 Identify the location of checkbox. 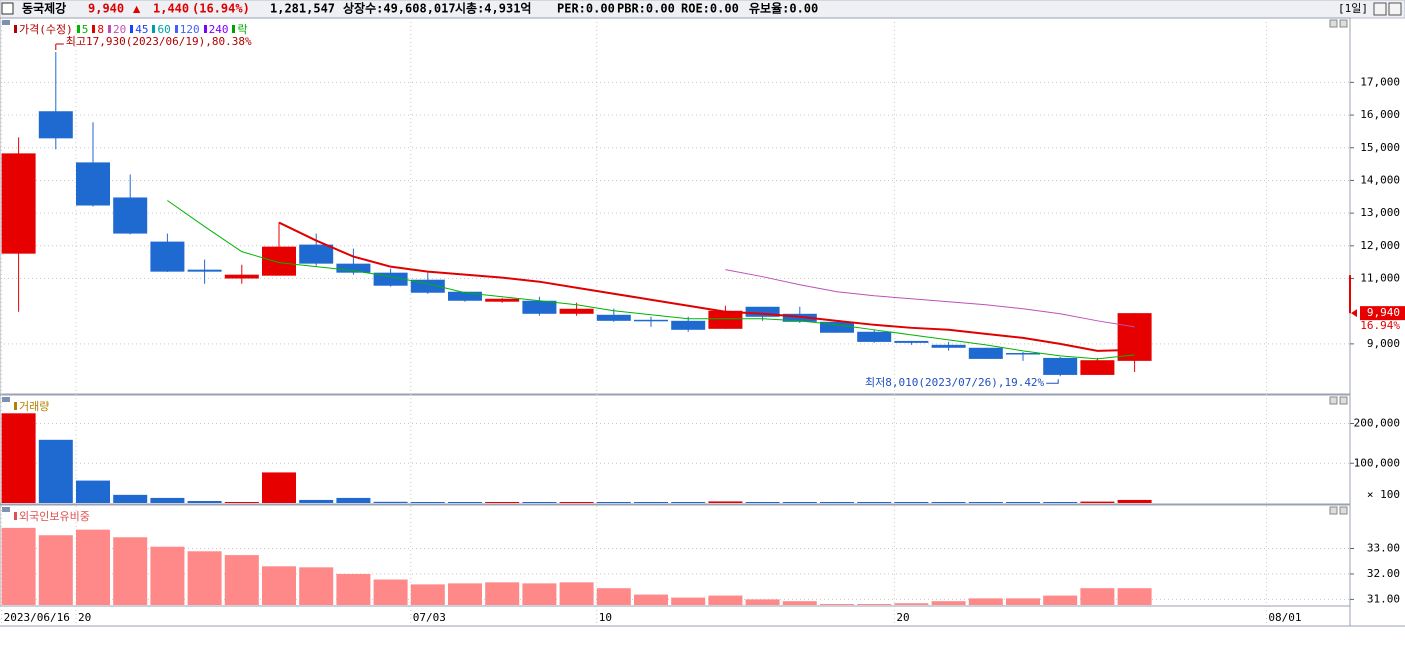
(7, 8).